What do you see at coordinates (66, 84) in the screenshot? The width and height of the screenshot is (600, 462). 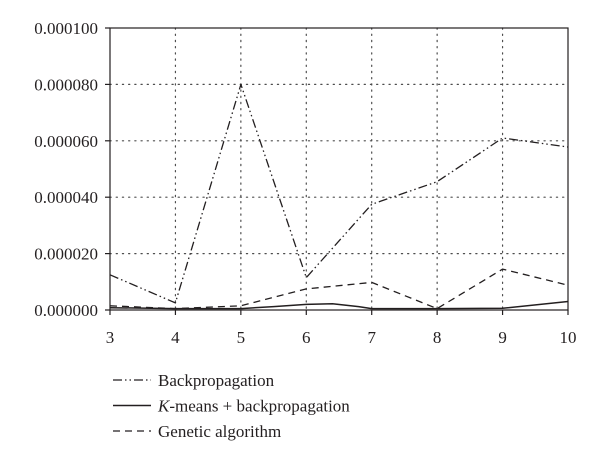 I see `y-tick-label: 0.000080` at bounding box center [66, 84].